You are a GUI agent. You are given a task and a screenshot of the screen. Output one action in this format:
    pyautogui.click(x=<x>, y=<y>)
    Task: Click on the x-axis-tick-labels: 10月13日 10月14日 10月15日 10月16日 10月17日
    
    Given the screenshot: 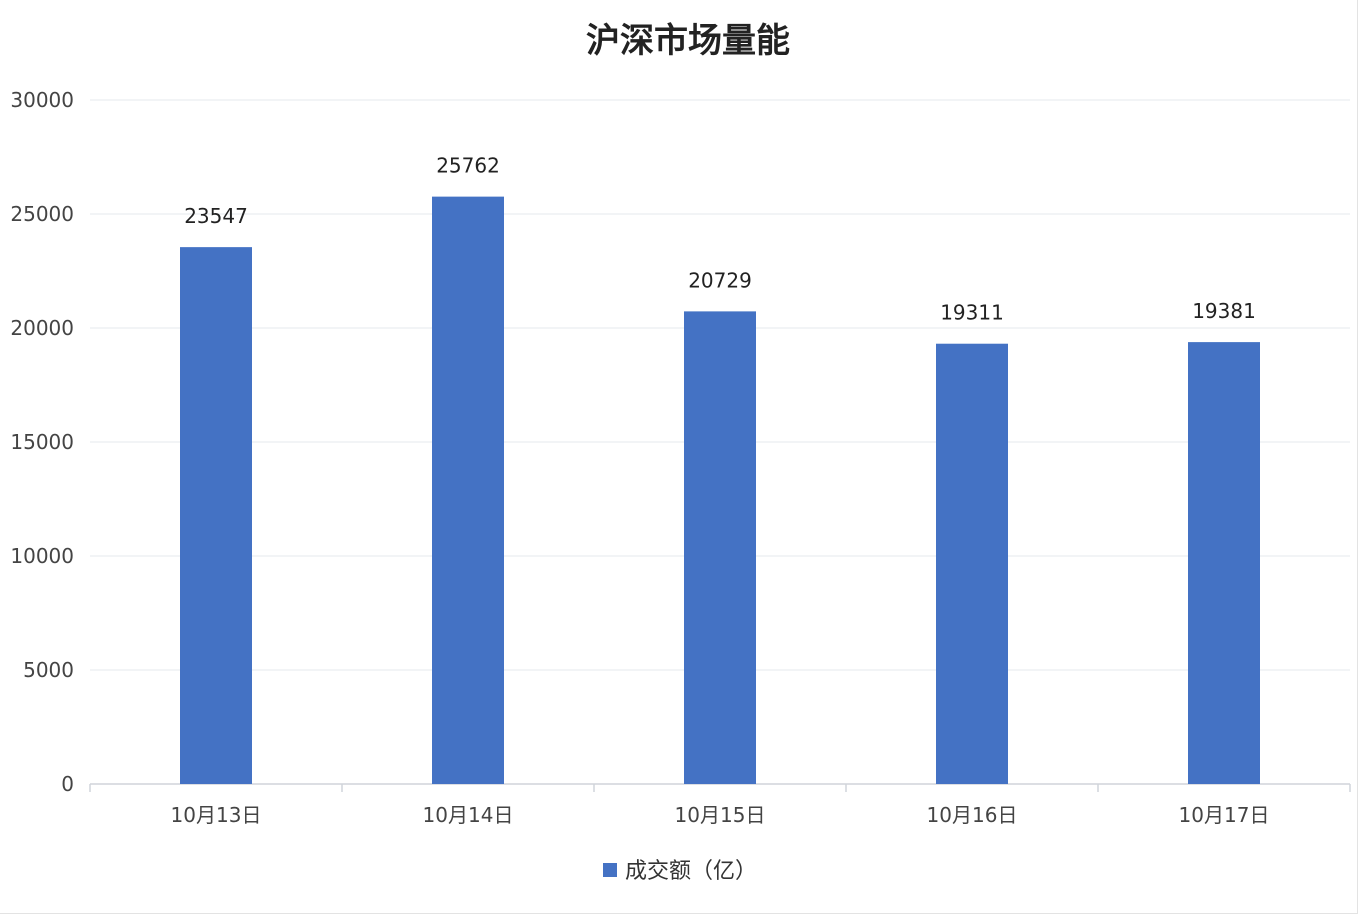 What is the action you would take?
    pyautogui.click(x=720, y=815)
    